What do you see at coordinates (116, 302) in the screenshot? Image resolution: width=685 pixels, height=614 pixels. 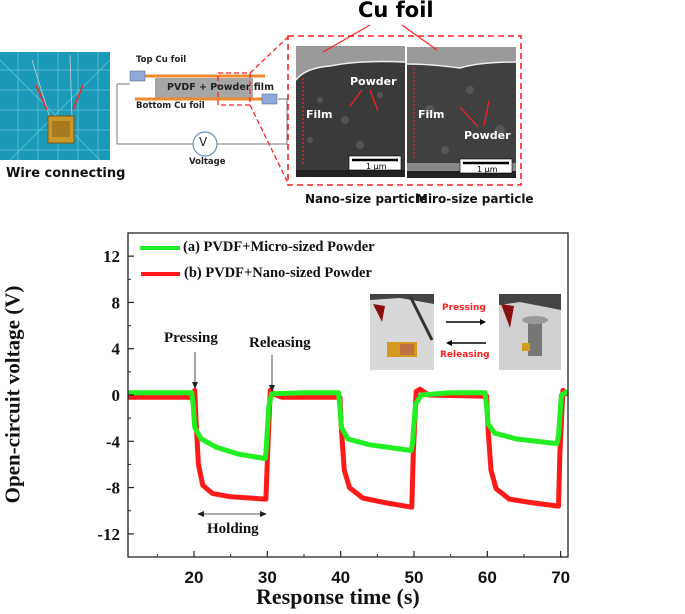 I see `y-tick-label: 8` at bounding box center [116, 302].